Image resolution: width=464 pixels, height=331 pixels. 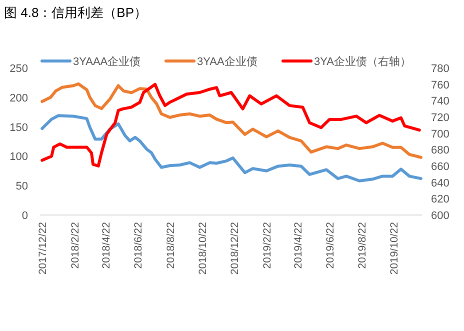 I want to click on x-tick-label: 2019/6/22, so click(x=330, y=245).